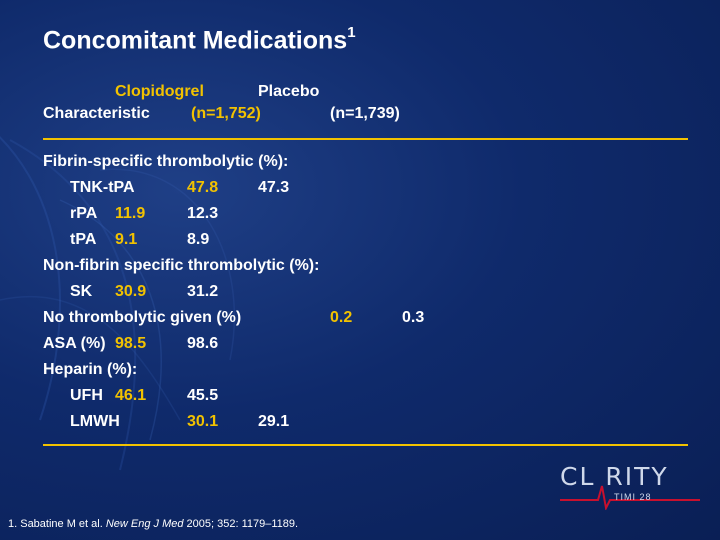 The width and height of the screenshot is (720, 540). I want to click on row-value-clopidogrel-no-thrombolytic: 0.2, so click(341, 317).